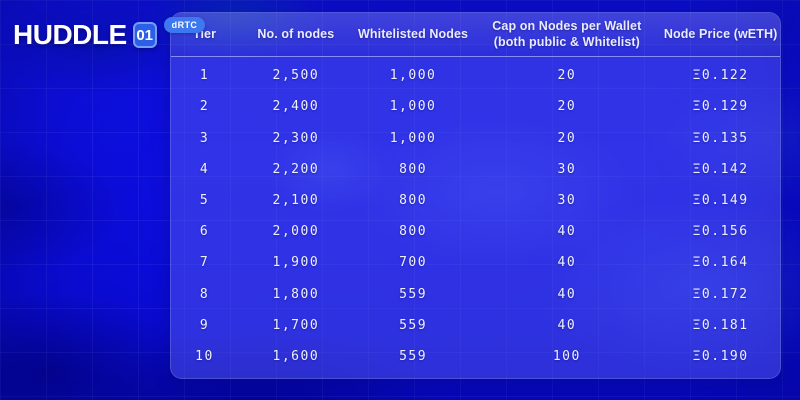 This screenshot has width=800, height=400. I want to click on table-row: 7 1,900 700 40 Ξ0.164, so click(475, 262).